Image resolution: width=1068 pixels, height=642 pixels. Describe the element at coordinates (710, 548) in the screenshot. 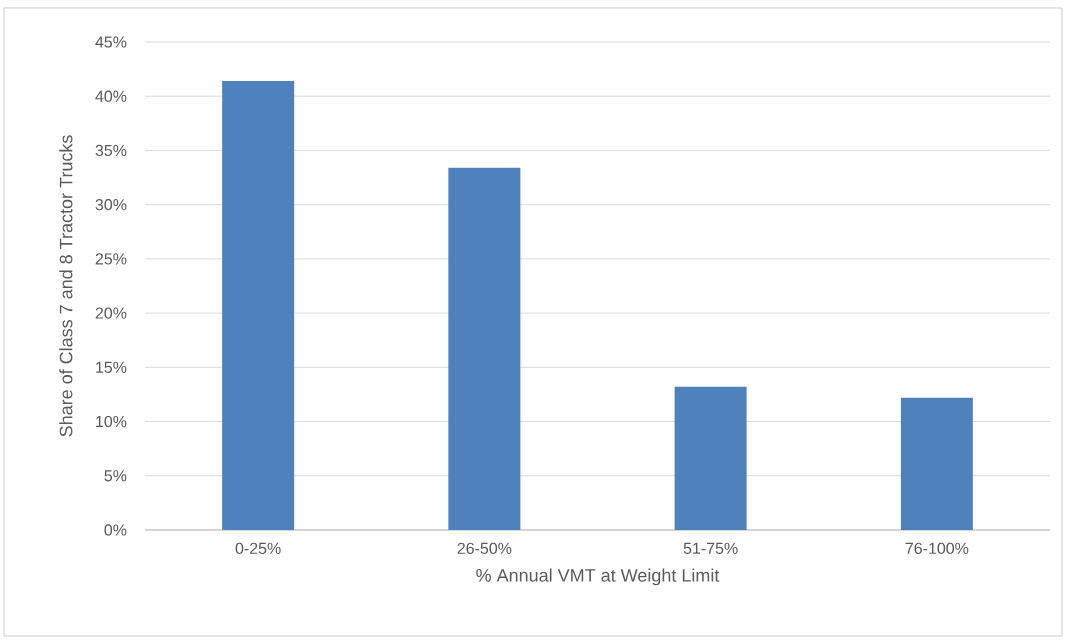

I see `x-tick-label: 51-75%` at that location.